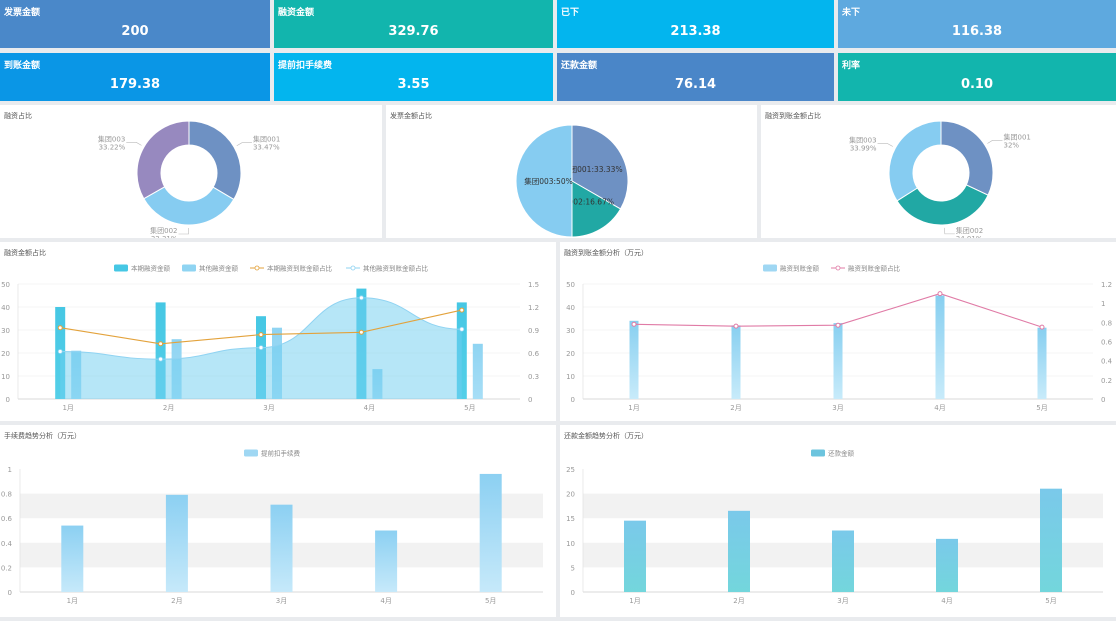 This screenshot has height=621, width=1116. Describe the element at coordinates (7, 544) in the screenshot. I see `y-tick-label: 0.4` at that location.